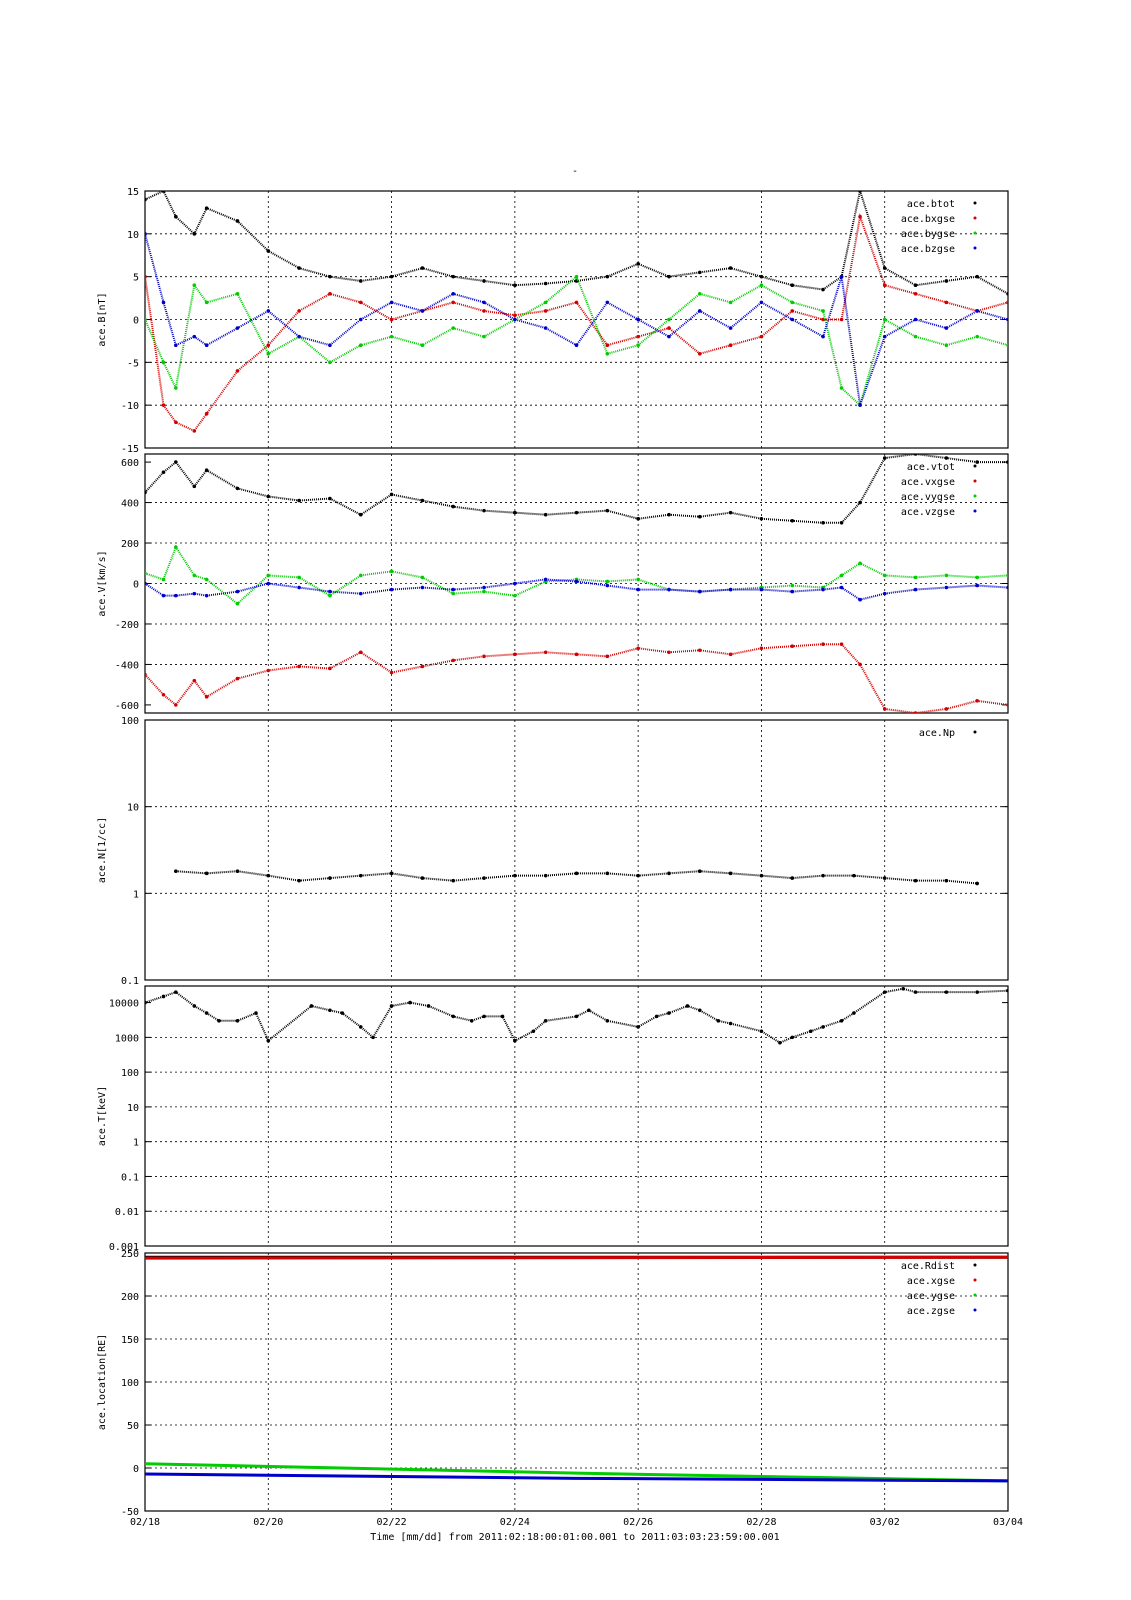  I want to click on y-tick-label: 600, so click(130, 463).